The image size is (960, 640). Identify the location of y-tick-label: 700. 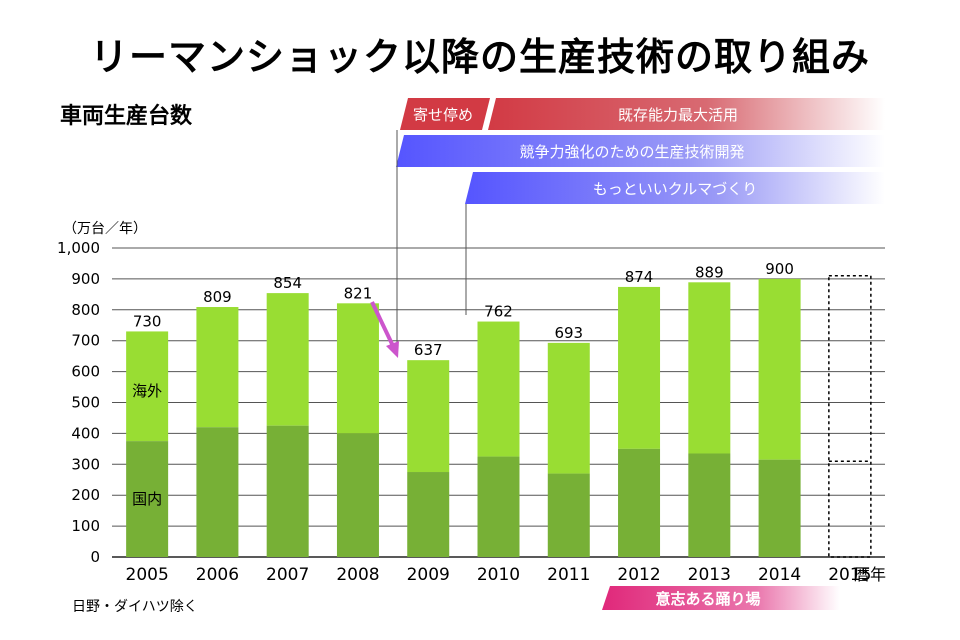
(85, 341).